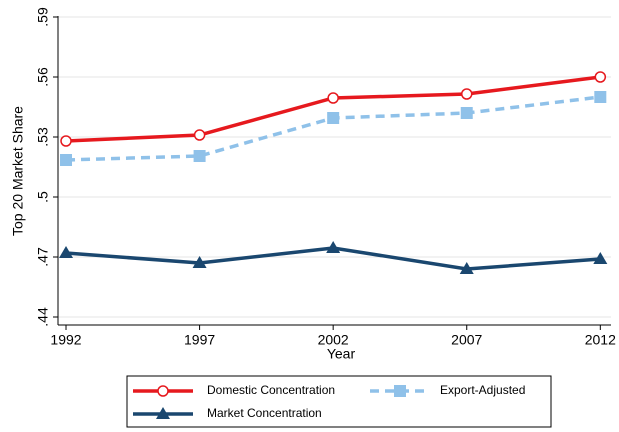 This screenshot has height=432, width=619. What do you see at coordinates (466, 340) in the screenshot?
I see `x-tick-label: 2007` at bounding box center [466, 340].